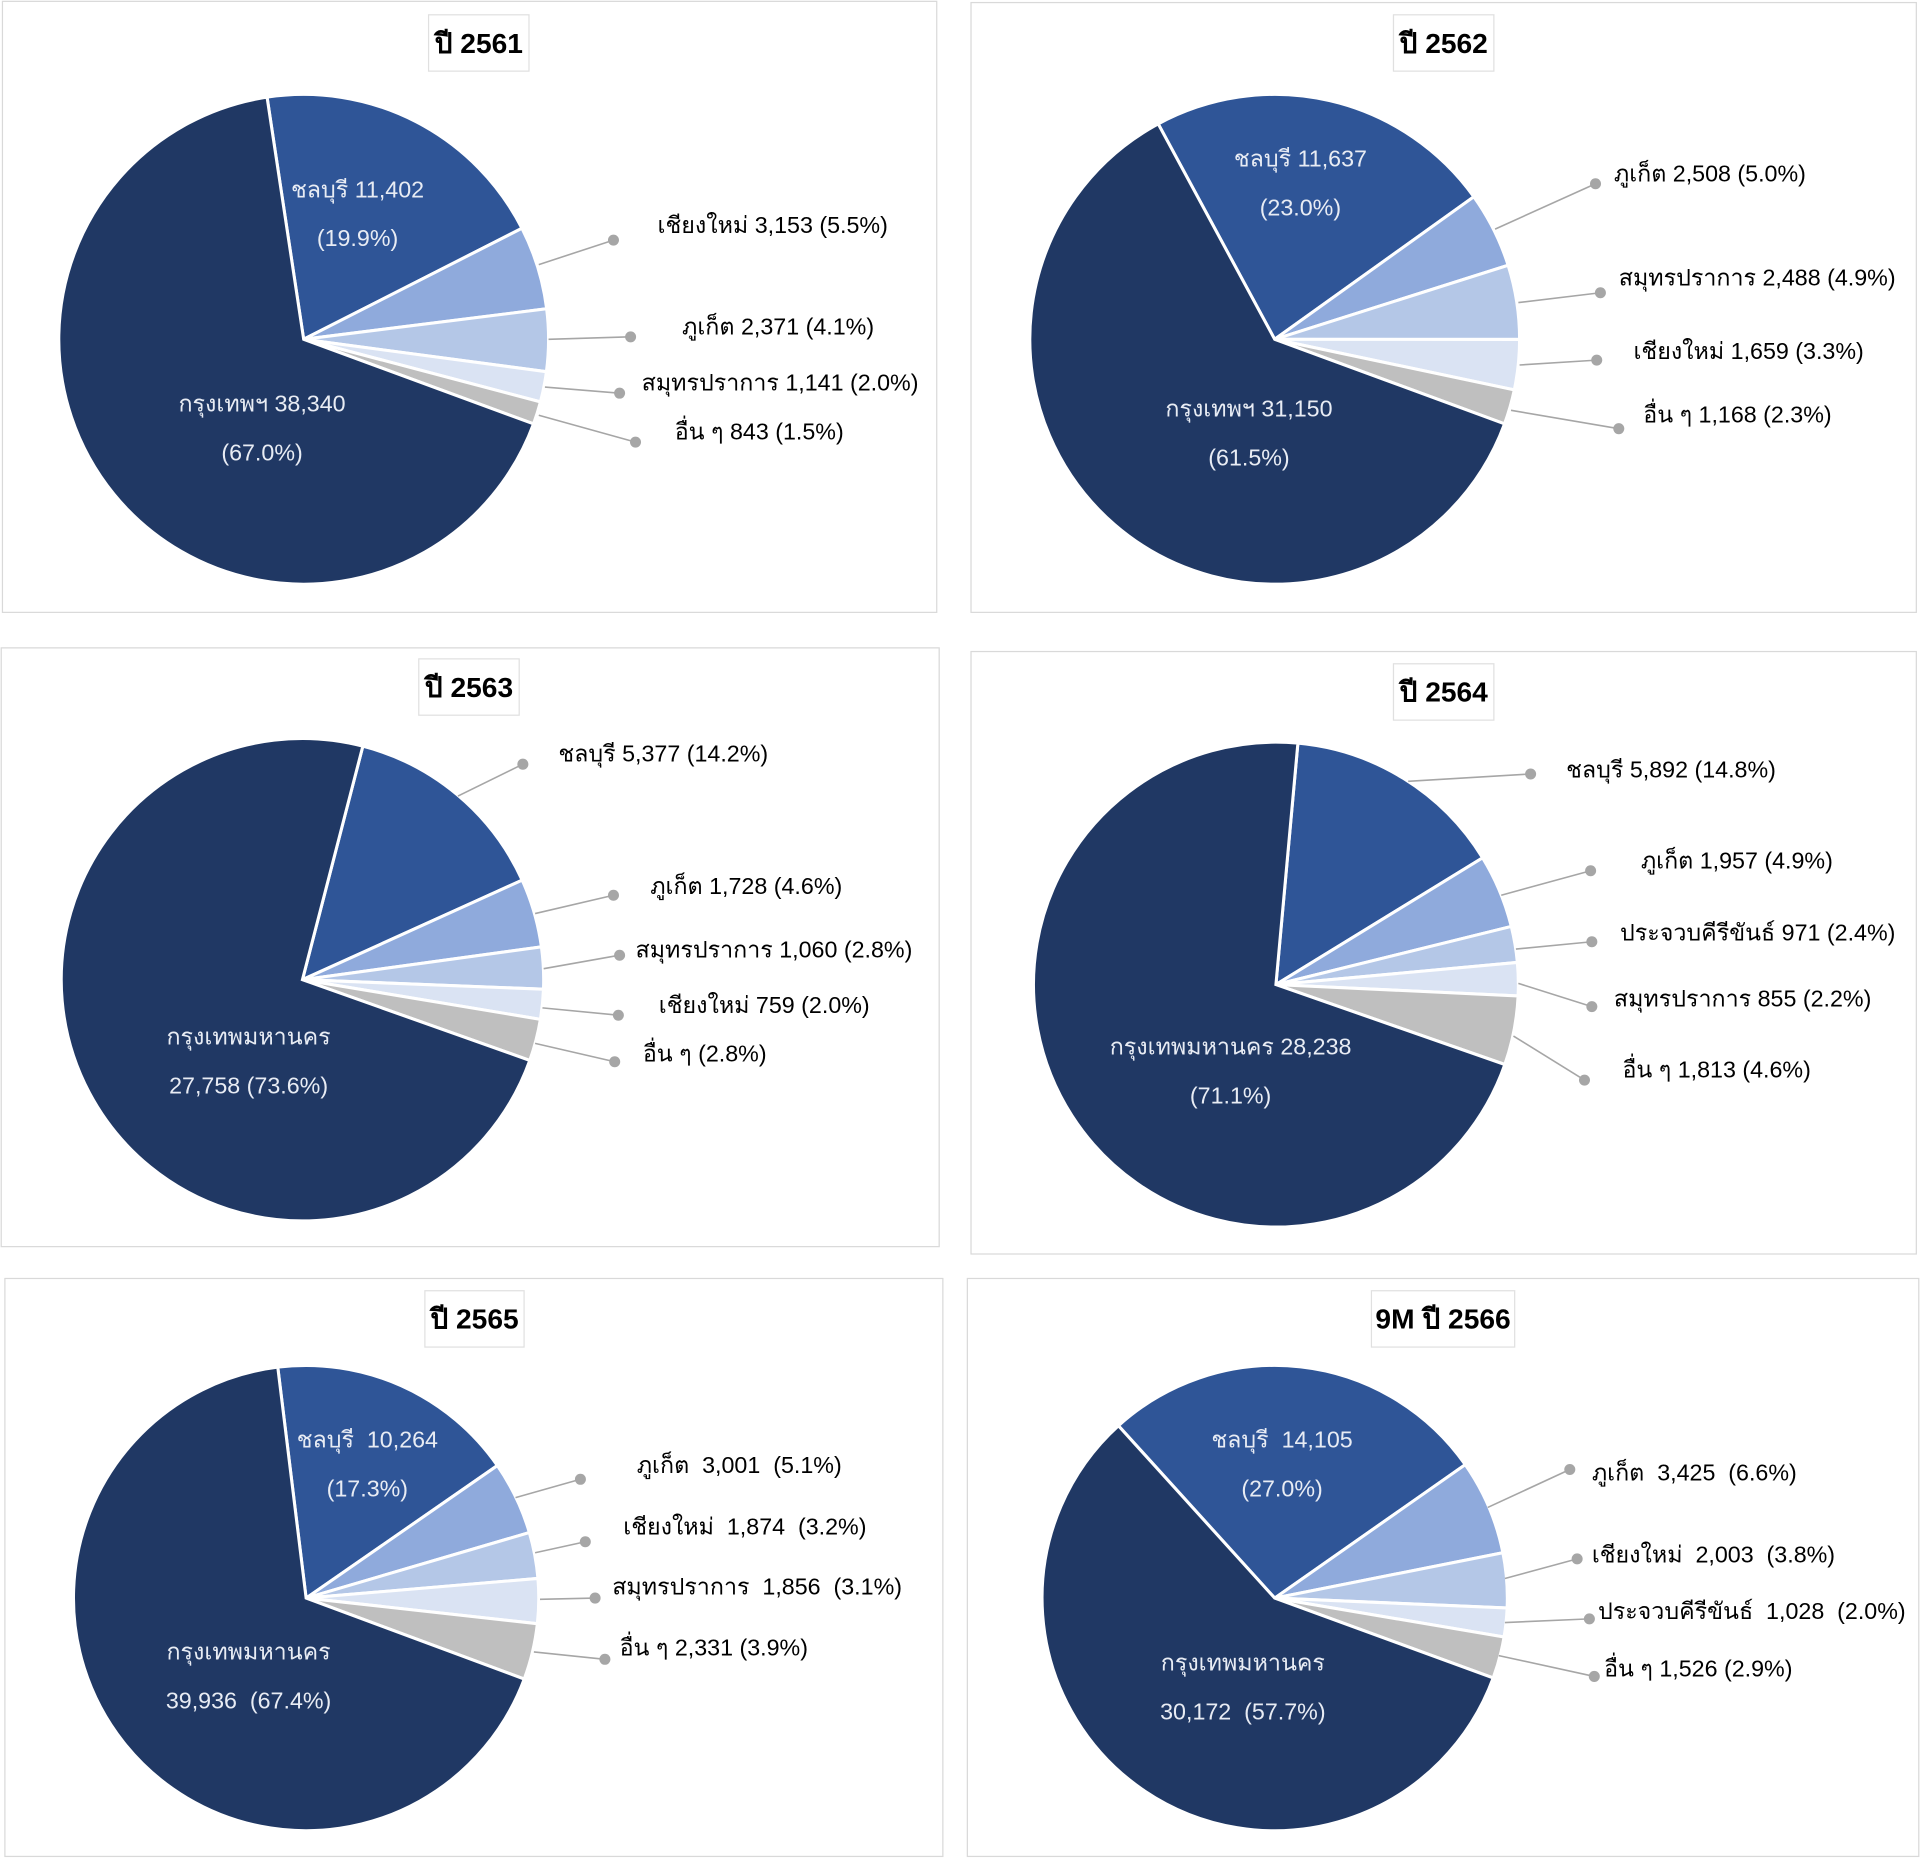  What do you see at coordinates (357, 189) in the screenshot?
I see `slice-data-label: ชลบุรี 11,402` at bounding box center [357, 189].